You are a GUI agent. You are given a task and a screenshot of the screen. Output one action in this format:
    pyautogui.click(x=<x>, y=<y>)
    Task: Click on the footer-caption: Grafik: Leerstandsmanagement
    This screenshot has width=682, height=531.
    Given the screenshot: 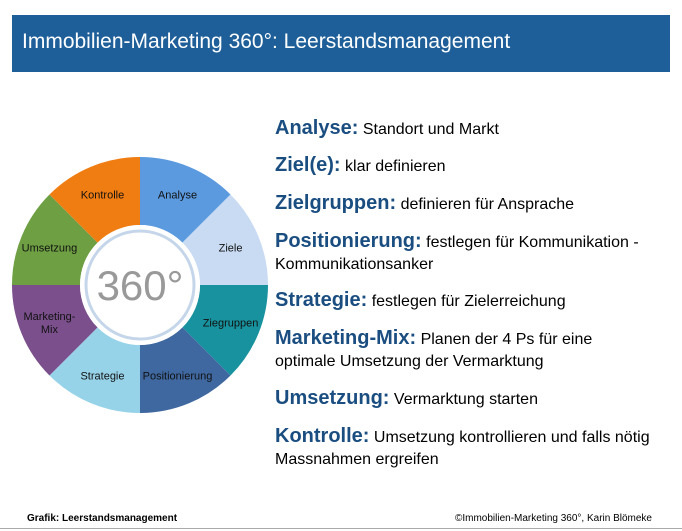 What is the action you would take?
    pyautogui.click(x=102, y=518)
    